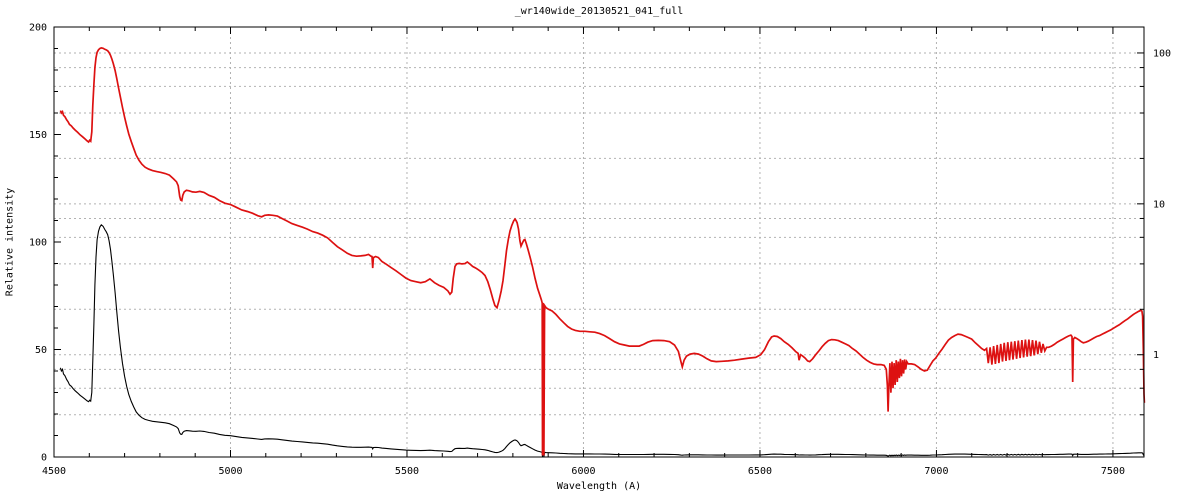  What do you see at coordinates (10, 242) in the screenshot?
I see `y-axis-label: Relative intensity` at bounding box center [10, 242].